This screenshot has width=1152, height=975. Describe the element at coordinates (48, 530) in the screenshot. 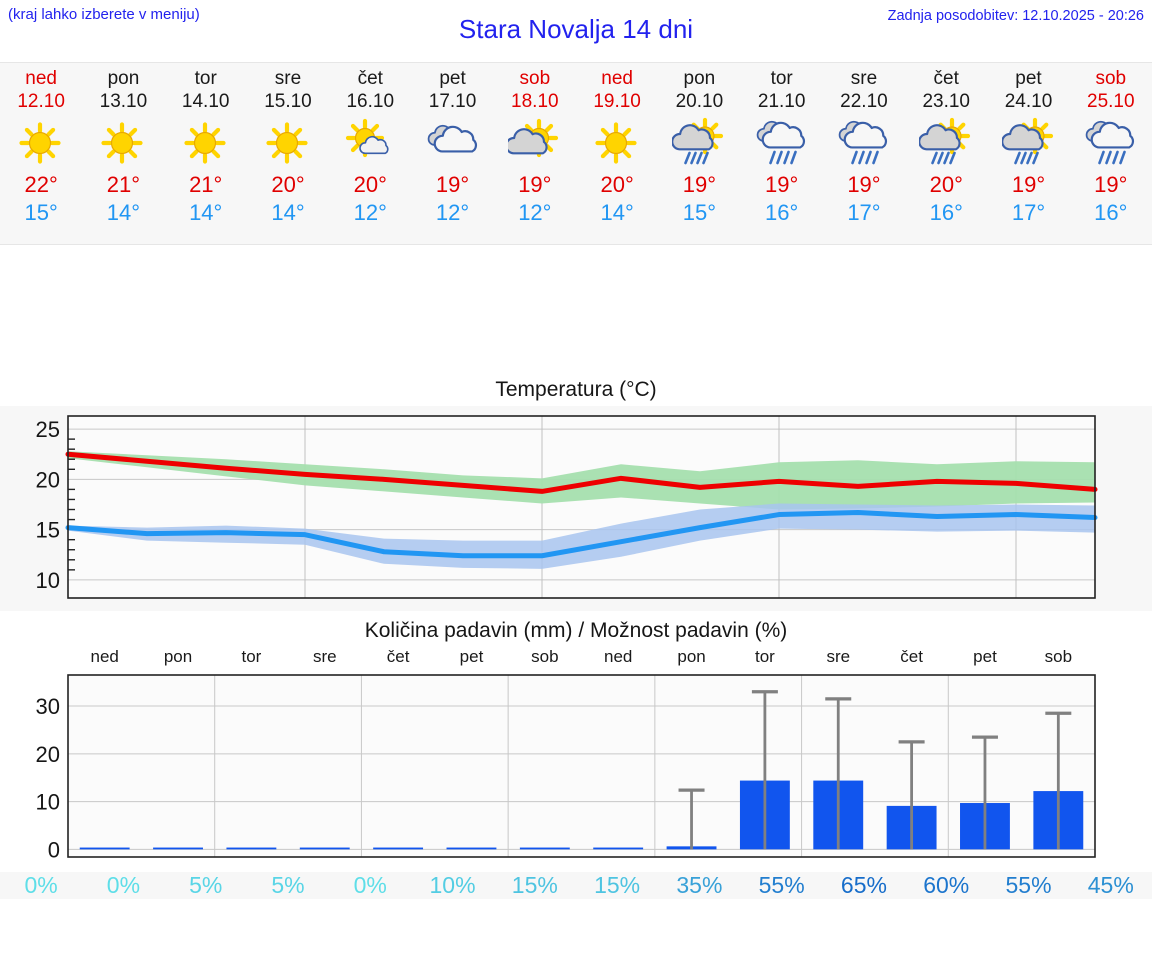

I see `svg-text: 15` at that location.